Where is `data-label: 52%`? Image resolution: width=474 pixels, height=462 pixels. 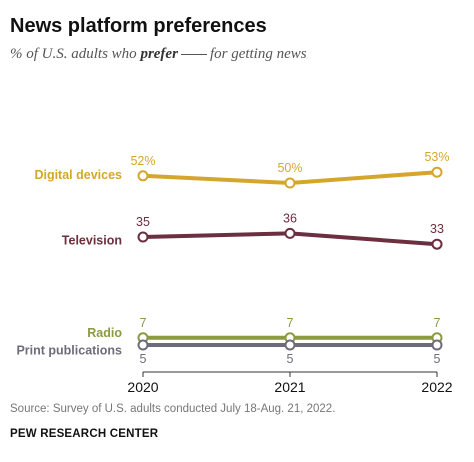 data-label: 52% is located at coordinates (142, 161).